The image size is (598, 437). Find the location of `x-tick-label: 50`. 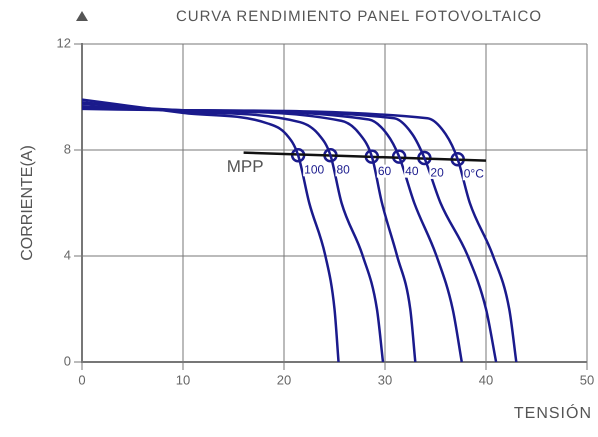

x-tick-label: 50 is located at coordinates (587, 380).